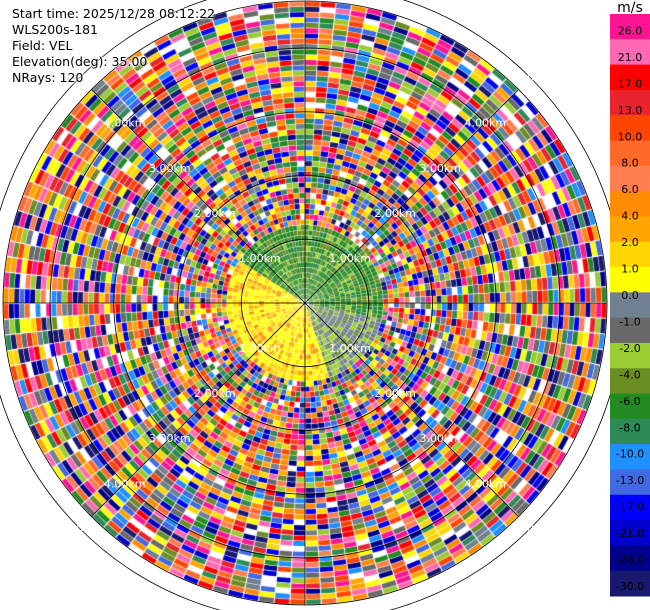 This screenshot has height=610, width=650. I want to click on colorbar-tick-label: -30.0, so click(630, 586).